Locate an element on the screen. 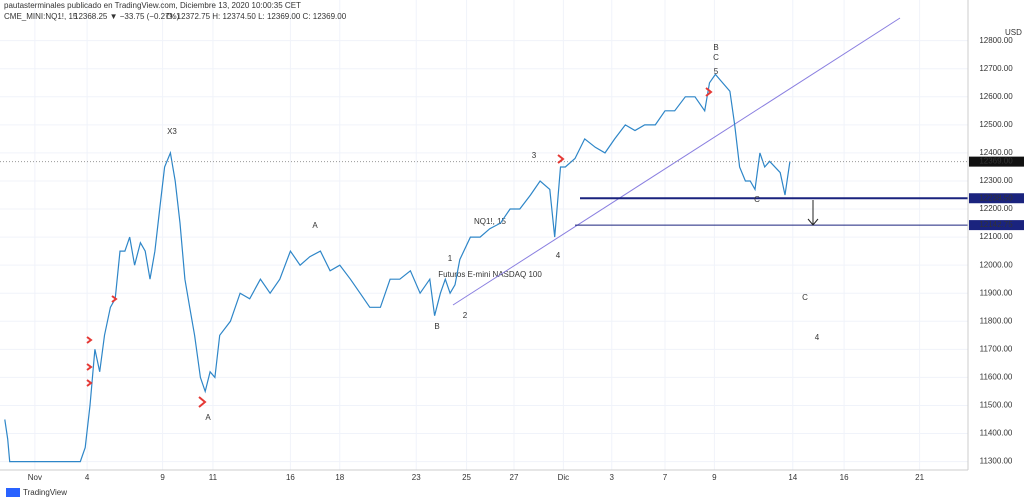 This screenshot has width=1024, height=504. x-tick-label: 14 is located at coordinates (792, 477).